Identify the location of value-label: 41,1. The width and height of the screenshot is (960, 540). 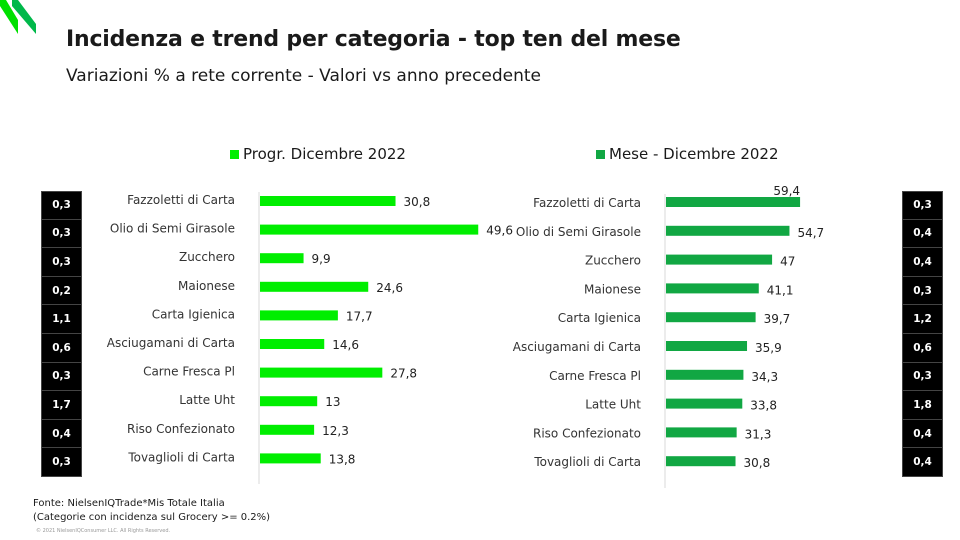
(780, 290).